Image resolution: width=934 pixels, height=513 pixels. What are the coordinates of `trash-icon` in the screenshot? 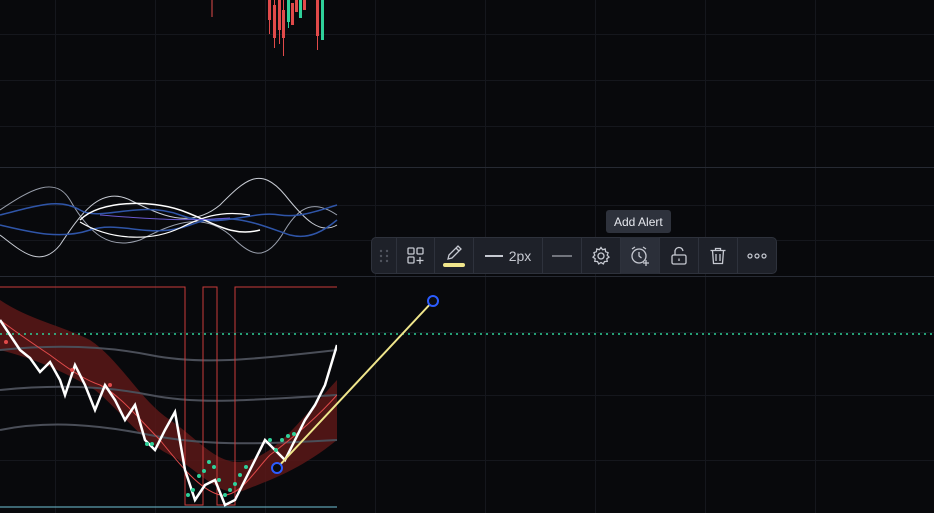 It's located at (718, 255).